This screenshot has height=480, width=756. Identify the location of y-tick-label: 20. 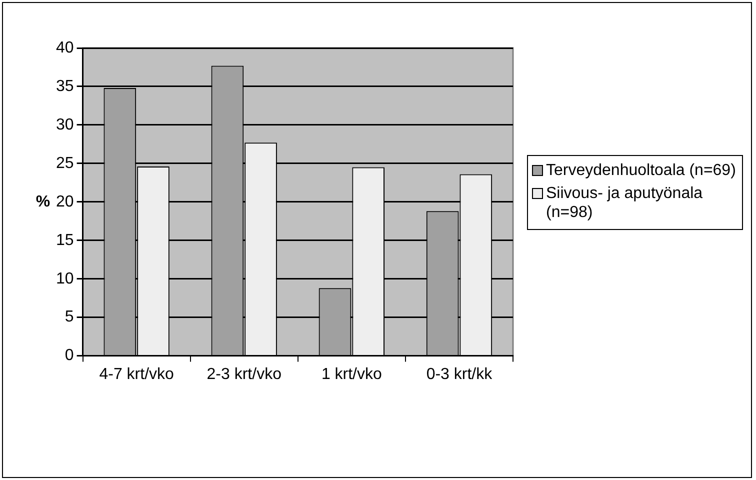
(65, 201).